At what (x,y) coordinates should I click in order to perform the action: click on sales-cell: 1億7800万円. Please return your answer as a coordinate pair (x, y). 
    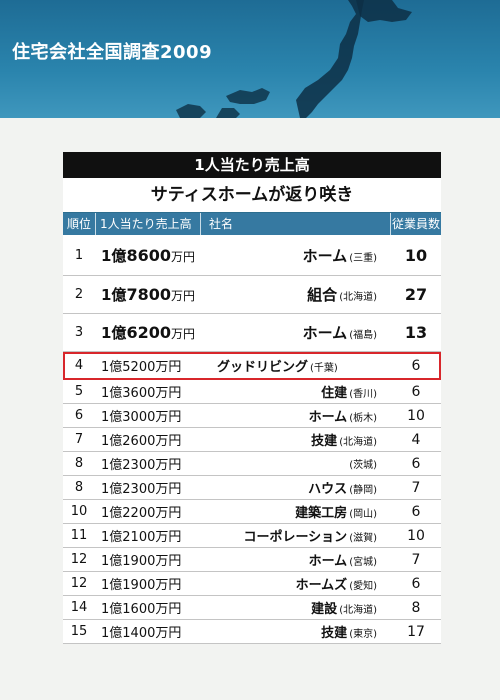
    Looking at the image, I should click on (150, 294).